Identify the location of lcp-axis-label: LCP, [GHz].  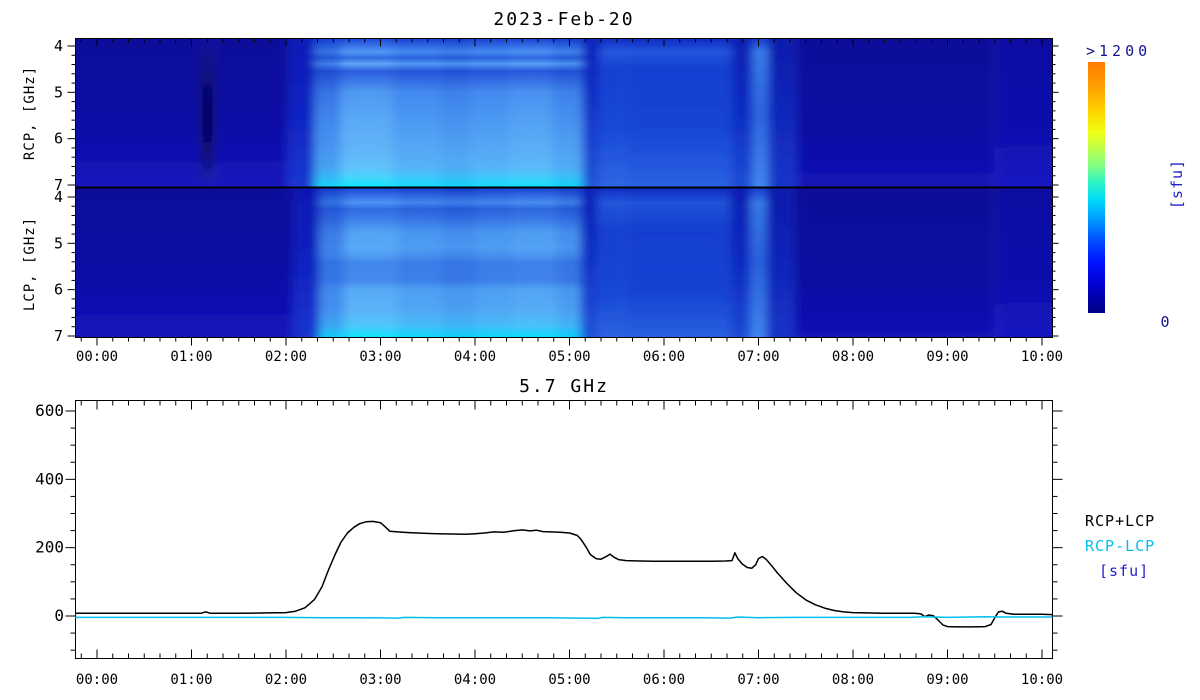
(30, 264).